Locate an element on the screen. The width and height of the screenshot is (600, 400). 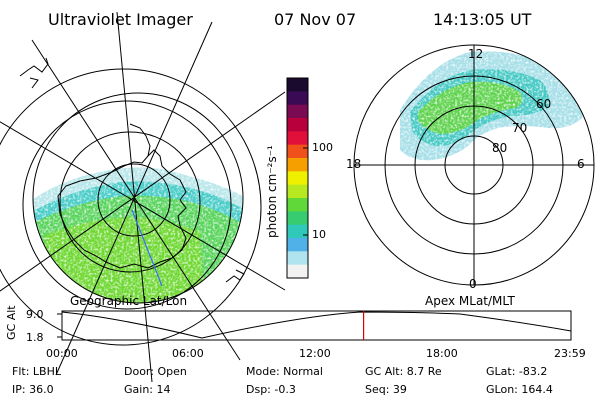
time-label: 14:13:05 UT is located at coordinates (482, 19).